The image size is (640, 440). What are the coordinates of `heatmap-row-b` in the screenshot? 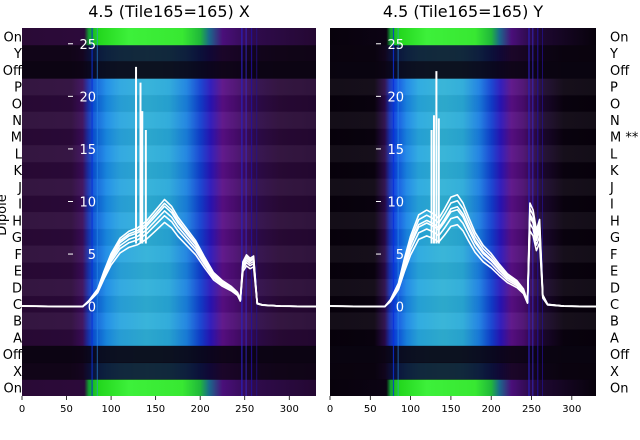 It's located at (463, 321).